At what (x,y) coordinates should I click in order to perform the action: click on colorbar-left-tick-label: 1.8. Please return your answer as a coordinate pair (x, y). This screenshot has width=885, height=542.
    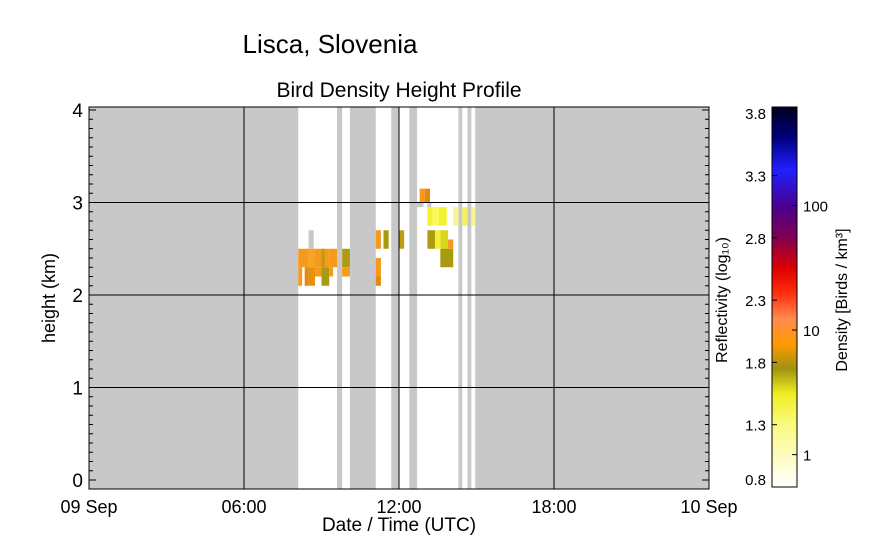
    Looking at the image, I should click on (755, 363).